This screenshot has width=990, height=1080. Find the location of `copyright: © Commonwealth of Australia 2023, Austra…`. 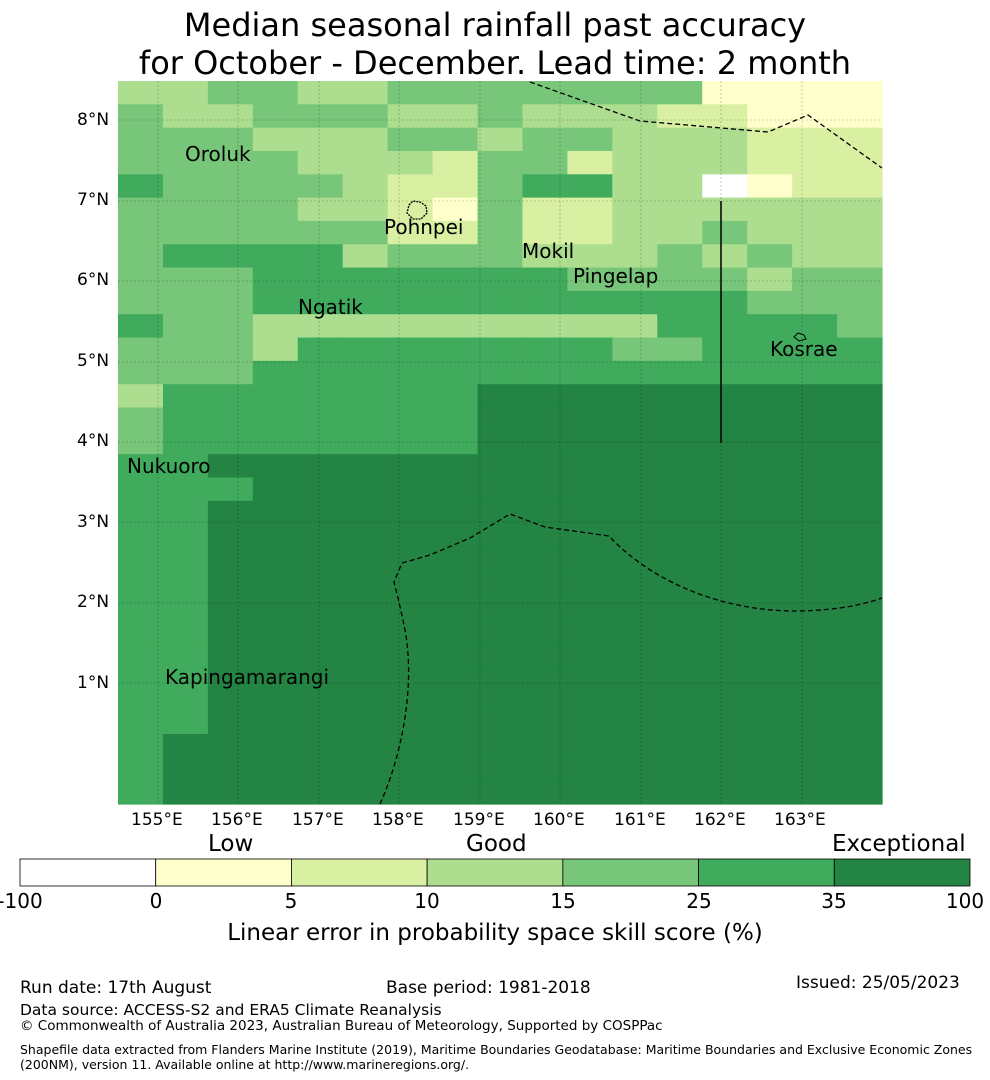

copyright: © Commonwealth of Australia 2023, Austra… is located at coordinates (341, 1026).